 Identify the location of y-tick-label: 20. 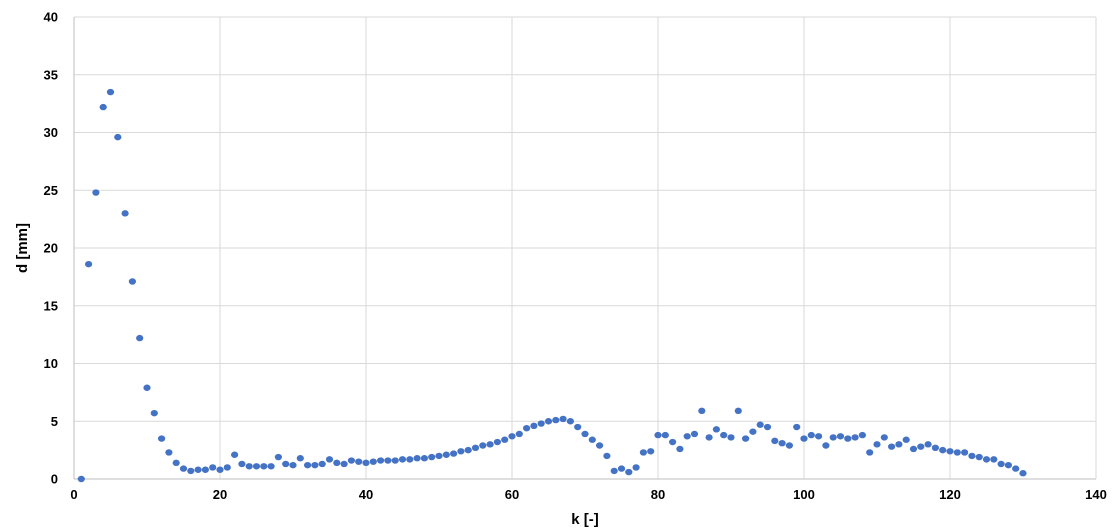
(51, 248).